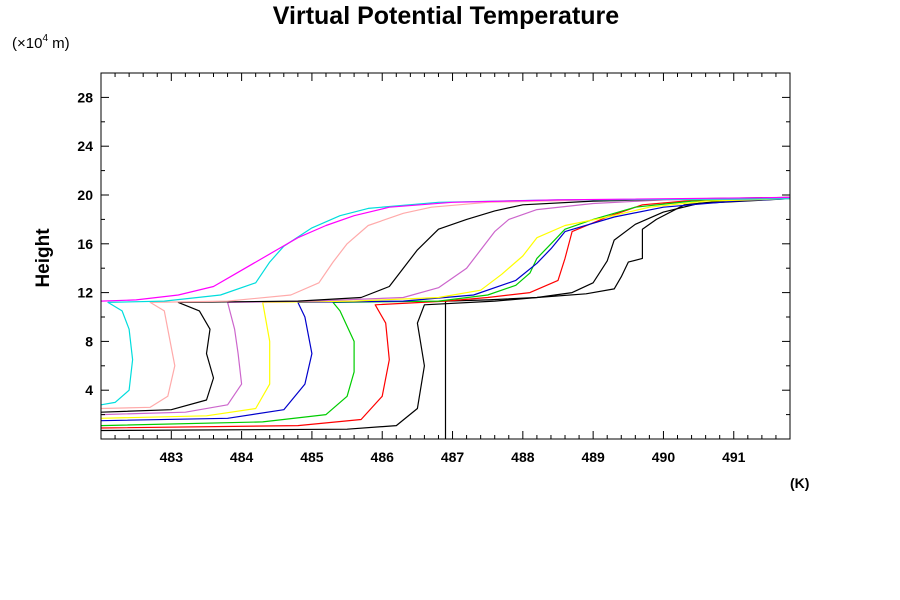  Describe the element at coordinates (312, 457) in the screenshot. I see `x-tick-label: 485` at that location.